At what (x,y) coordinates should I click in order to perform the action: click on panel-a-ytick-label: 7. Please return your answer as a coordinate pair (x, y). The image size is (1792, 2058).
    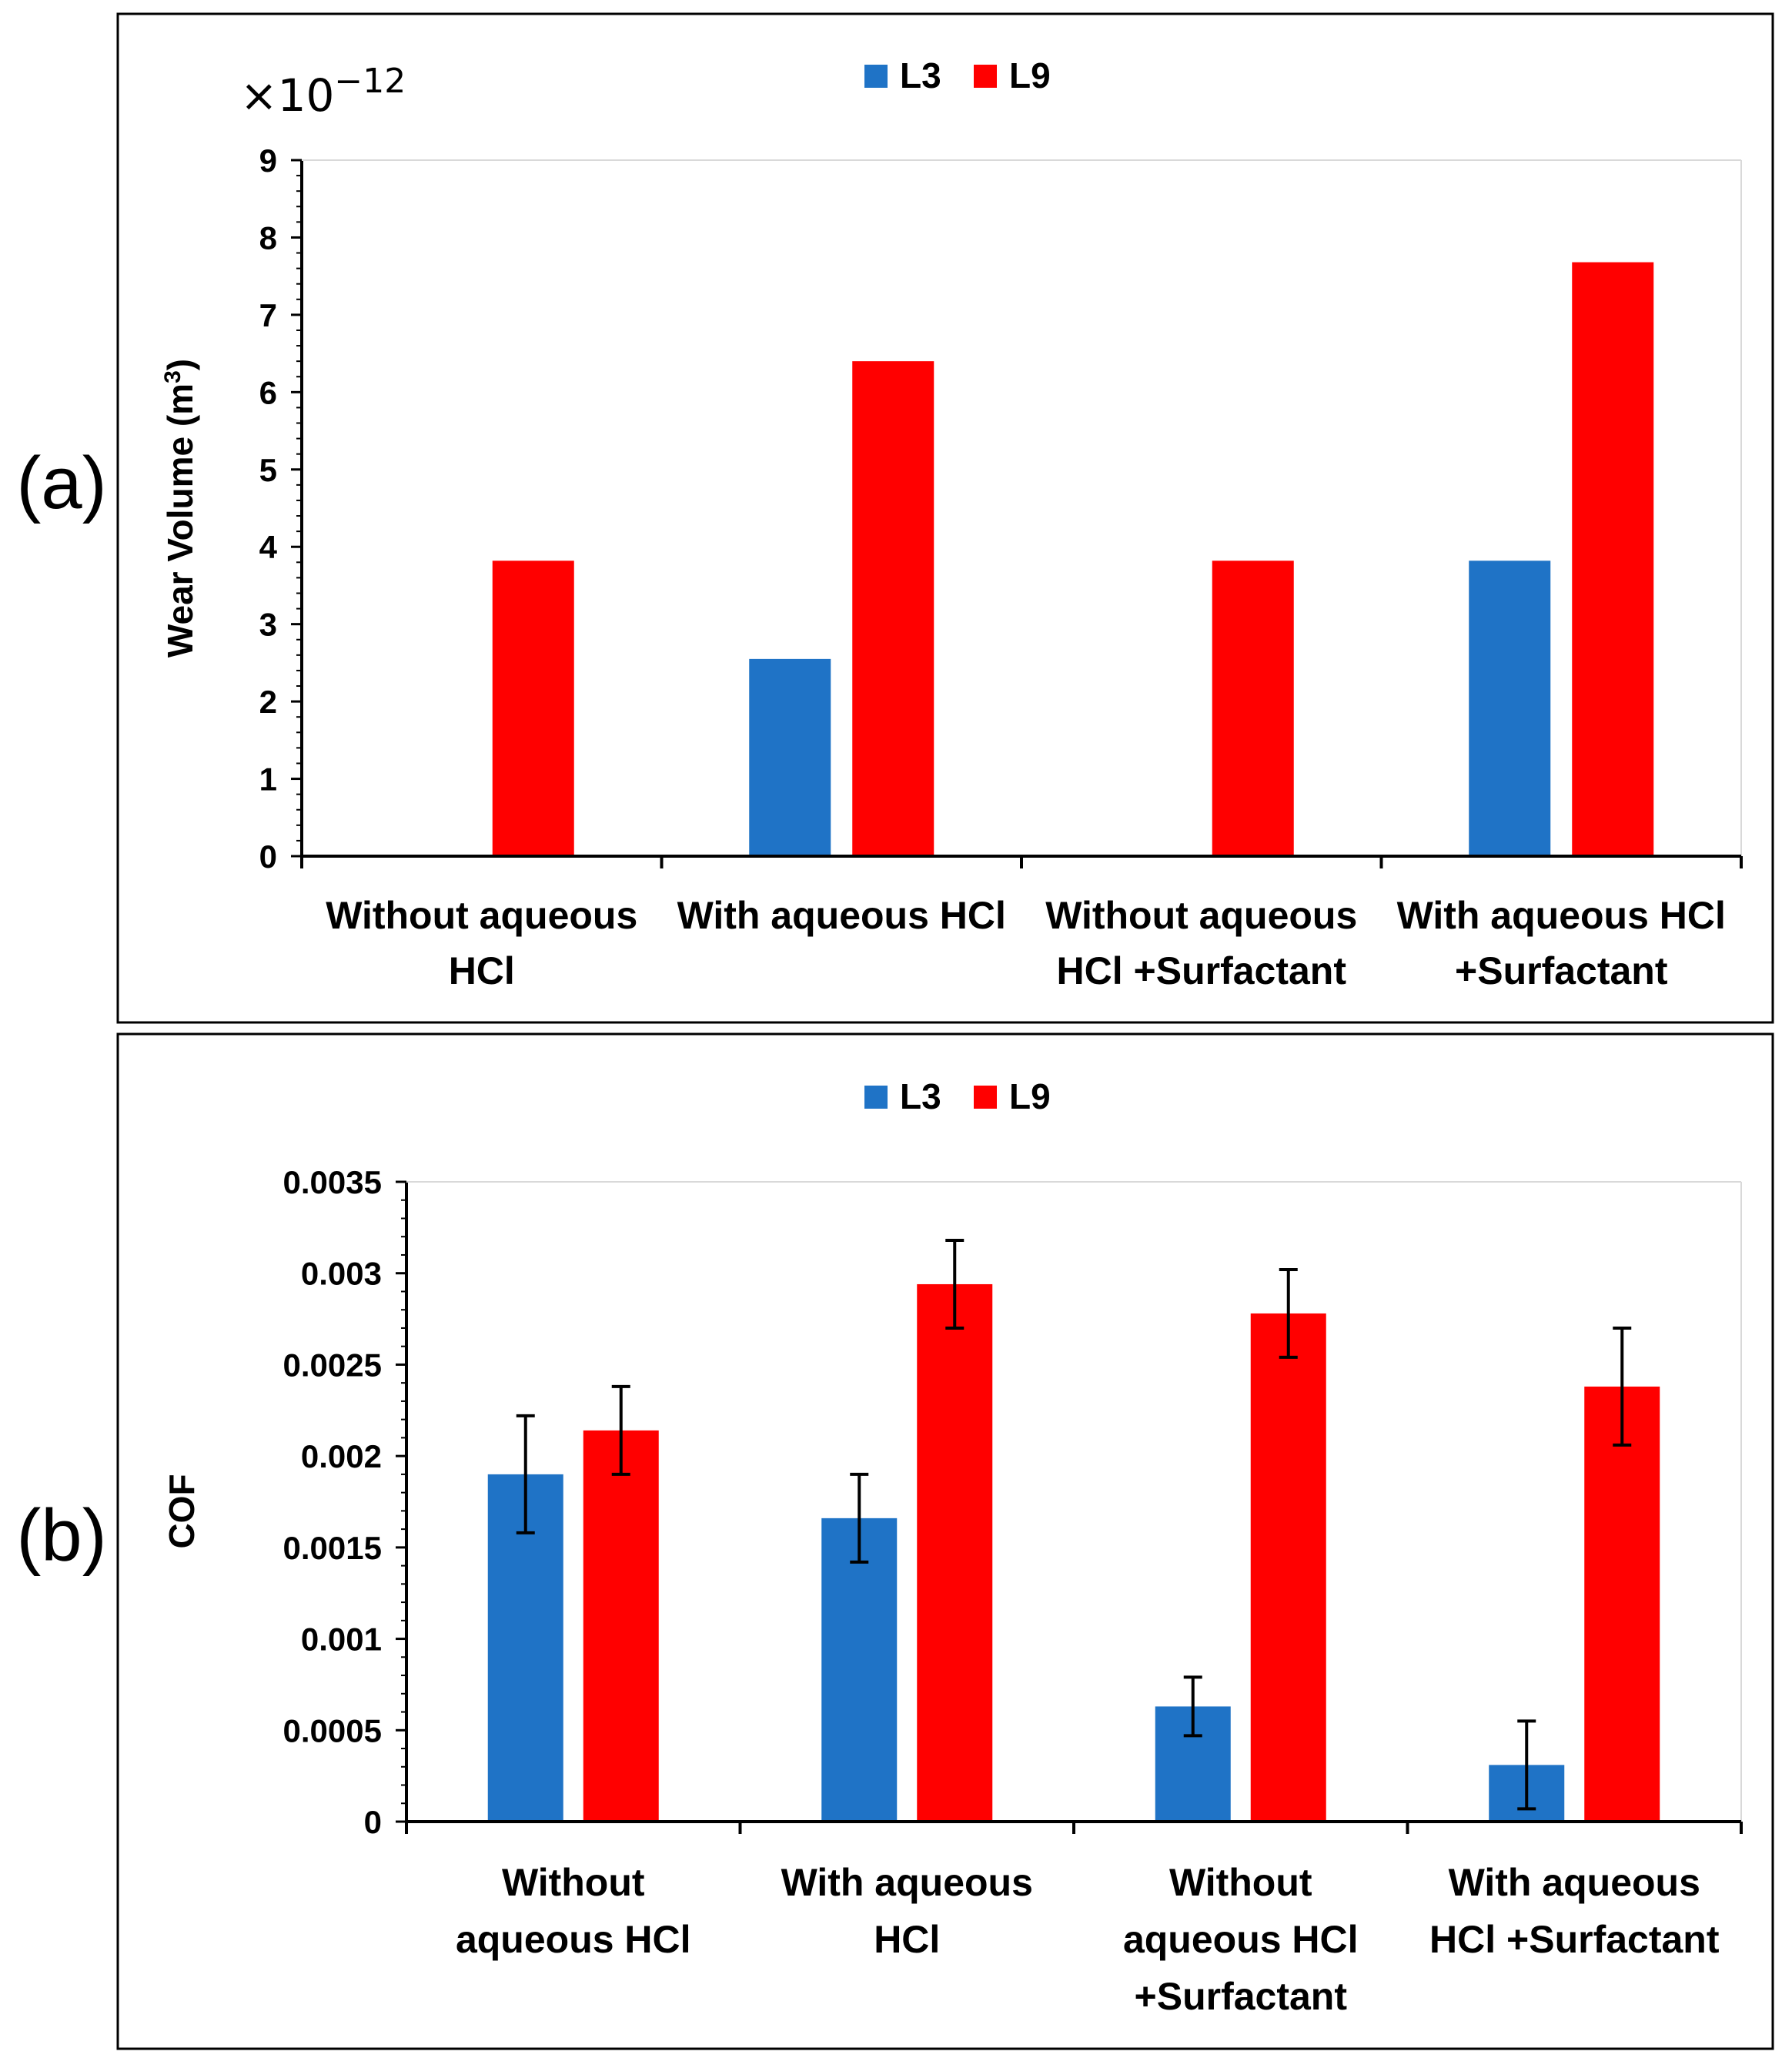
    Looking at the image, I should click on (268, 315).